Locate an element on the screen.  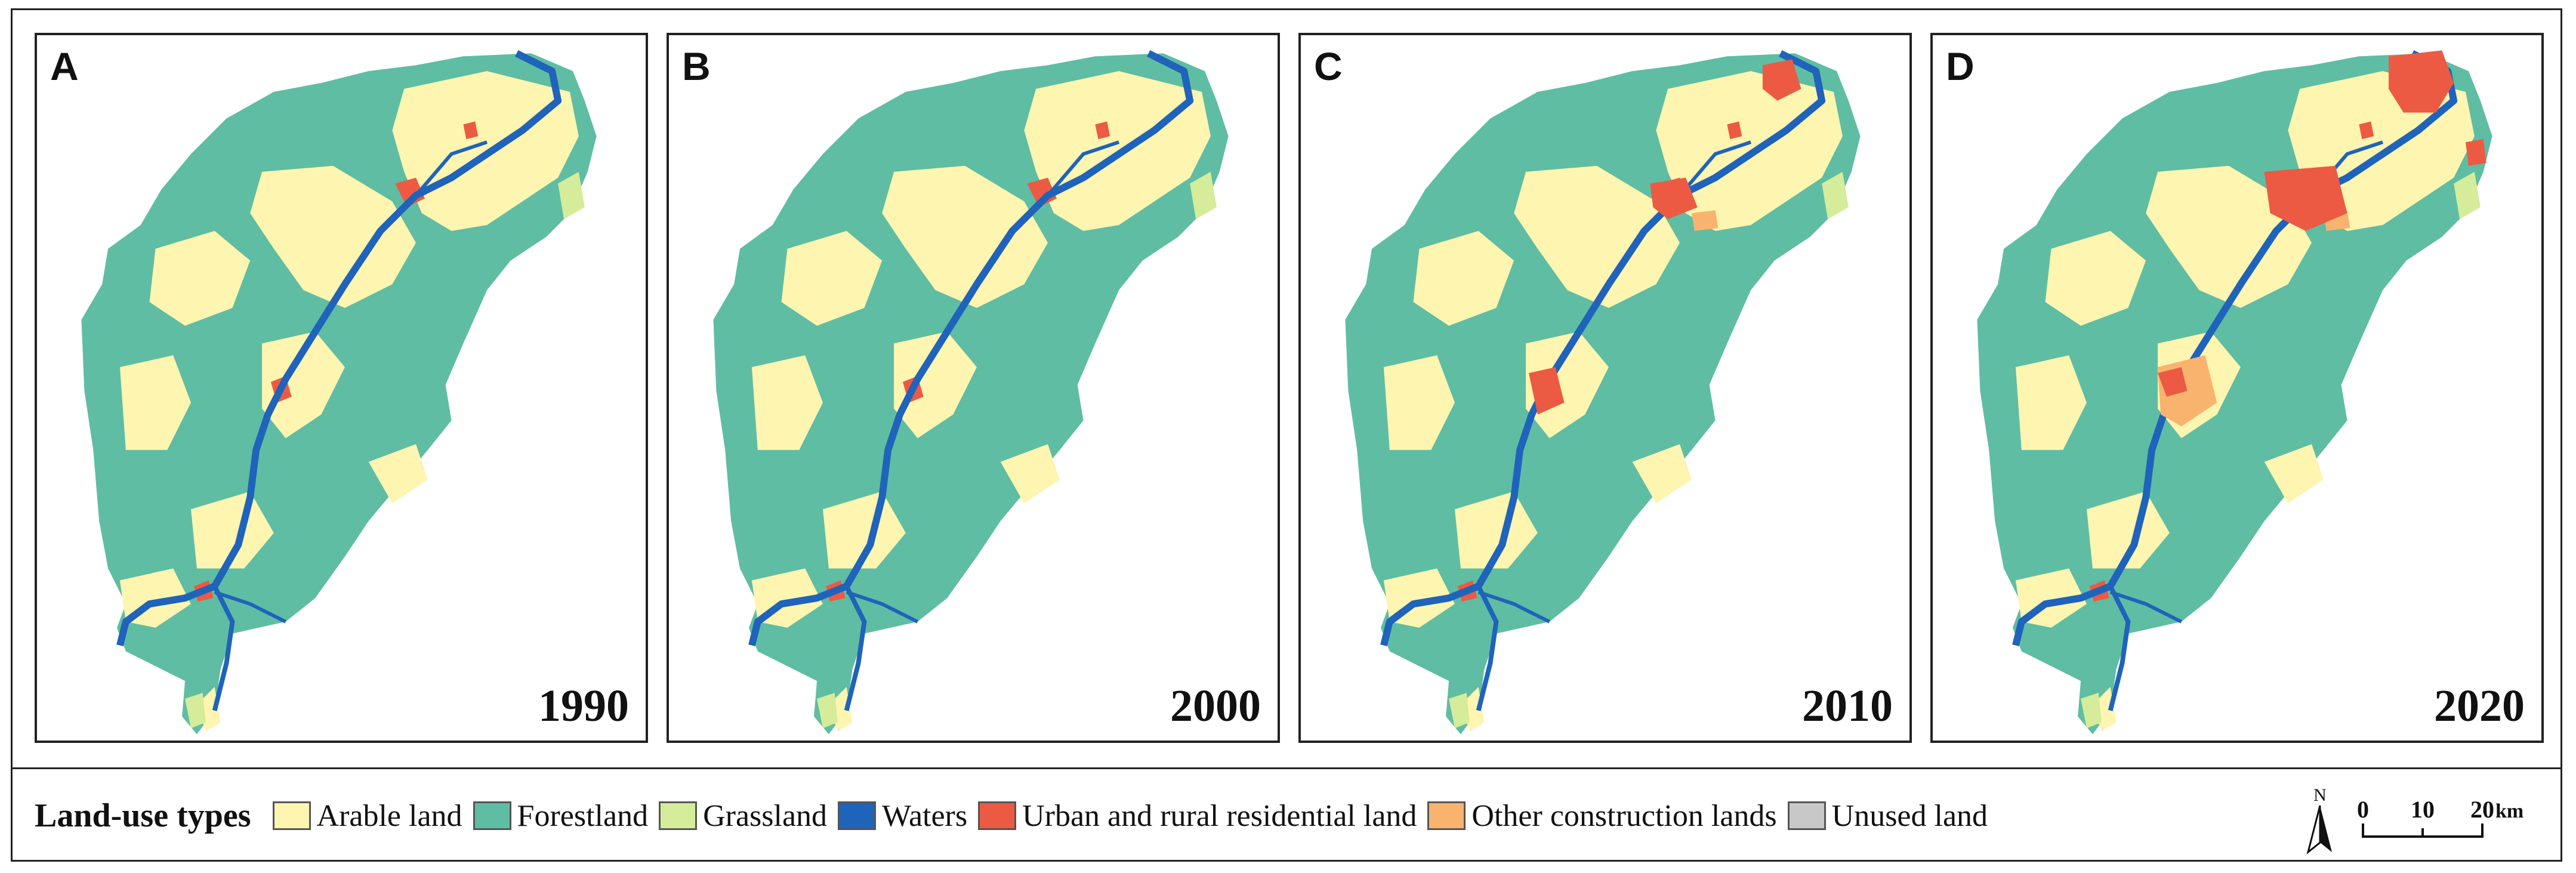
scale-bar: 0 10 20 km is located at coordinates (2440, 817).